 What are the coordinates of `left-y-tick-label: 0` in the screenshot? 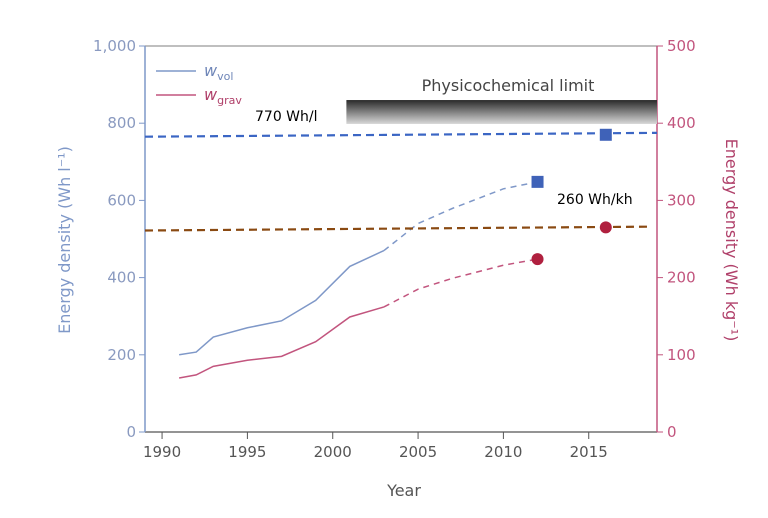 It's located at (131, 432).